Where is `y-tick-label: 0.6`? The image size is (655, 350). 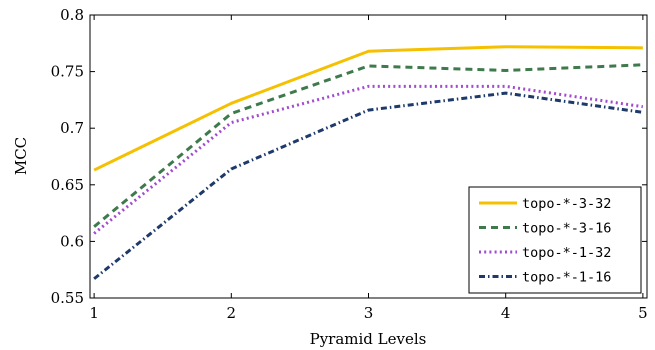 y-tick-label: 0.6 is located at coordinates (72, 241).